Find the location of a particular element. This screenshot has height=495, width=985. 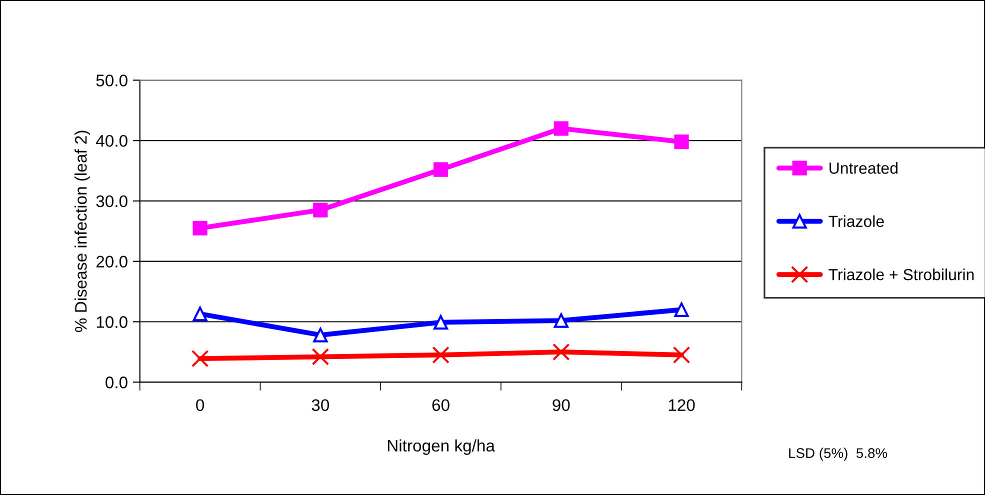

y-axis-title: % Disease infection (leaf 2) is located at coordinates (82, 231).